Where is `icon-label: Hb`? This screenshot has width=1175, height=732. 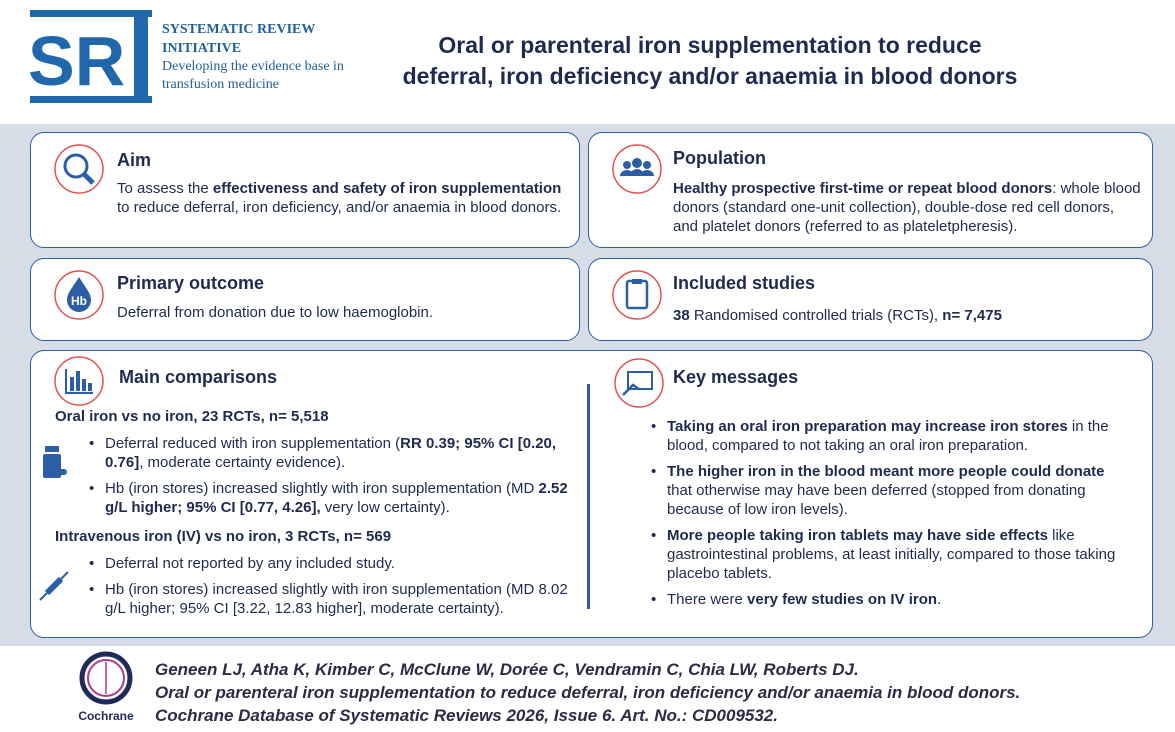
icon-label: Hb is located at coordinates (79, 301).